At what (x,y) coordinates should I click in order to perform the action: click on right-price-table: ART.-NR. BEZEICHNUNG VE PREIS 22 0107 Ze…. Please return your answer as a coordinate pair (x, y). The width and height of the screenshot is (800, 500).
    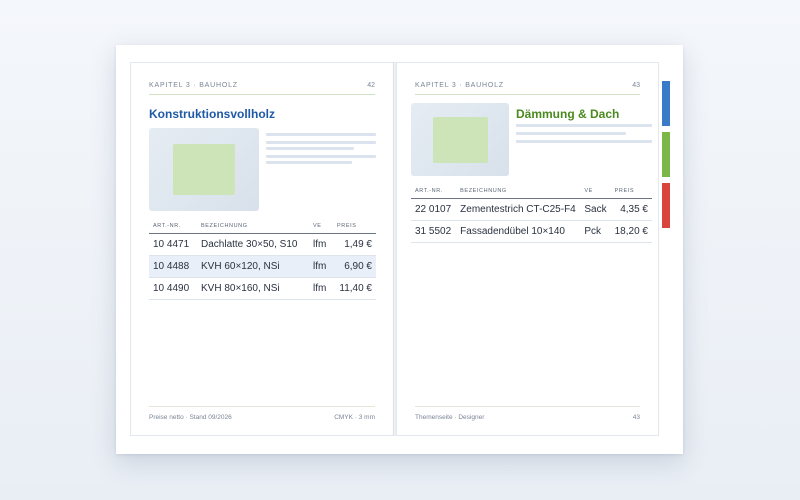
    Looking at the image, I should click on (531, 213).